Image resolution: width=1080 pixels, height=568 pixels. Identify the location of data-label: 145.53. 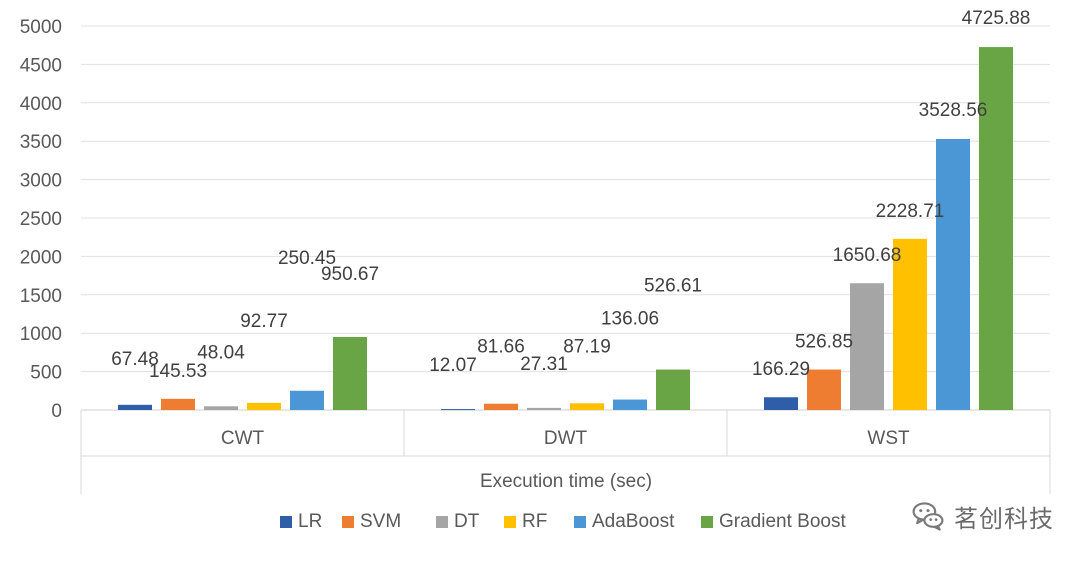
(178, 371).